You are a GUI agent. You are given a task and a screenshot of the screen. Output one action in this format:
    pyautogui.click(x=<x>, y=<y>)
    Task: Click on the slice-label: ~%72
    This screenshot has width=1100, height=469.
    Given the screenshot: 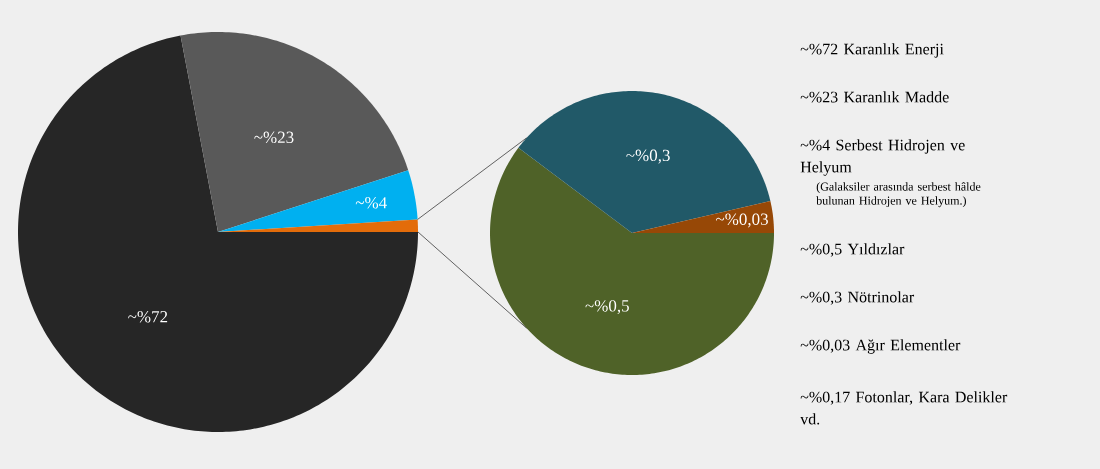 What is the action you would take?
    pyautogui.click(x=148, y=316)
    